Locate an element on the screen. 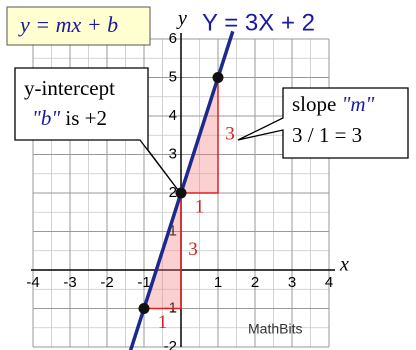 This screenshot has height=350, width=416. x-tick-label: 2 is located at coordinates (255, 282).